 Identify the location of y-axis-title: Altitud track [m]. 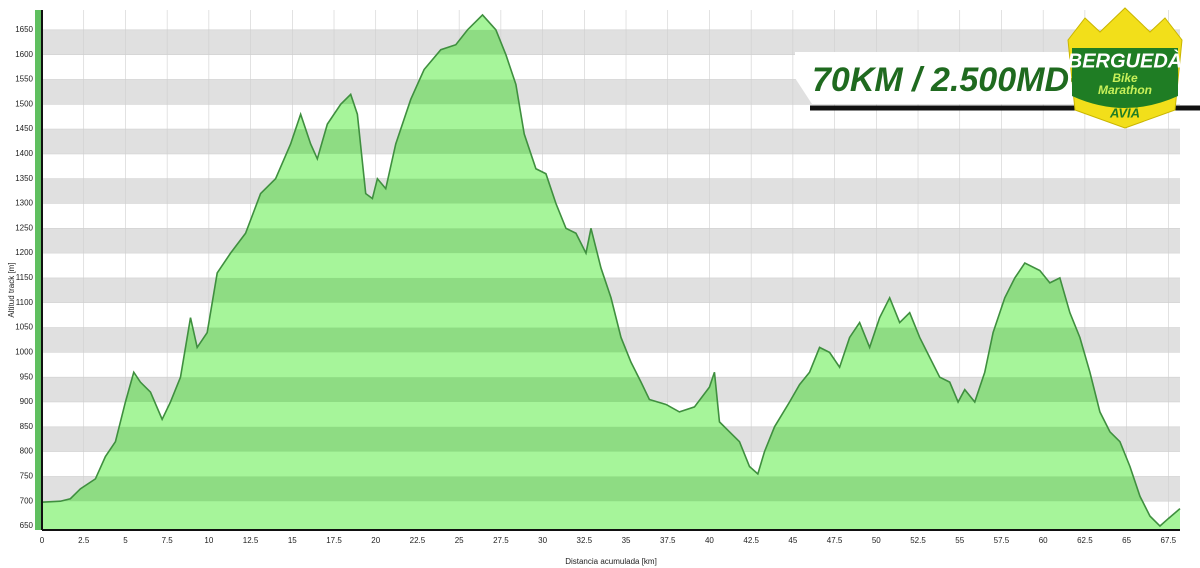
(11, 289).